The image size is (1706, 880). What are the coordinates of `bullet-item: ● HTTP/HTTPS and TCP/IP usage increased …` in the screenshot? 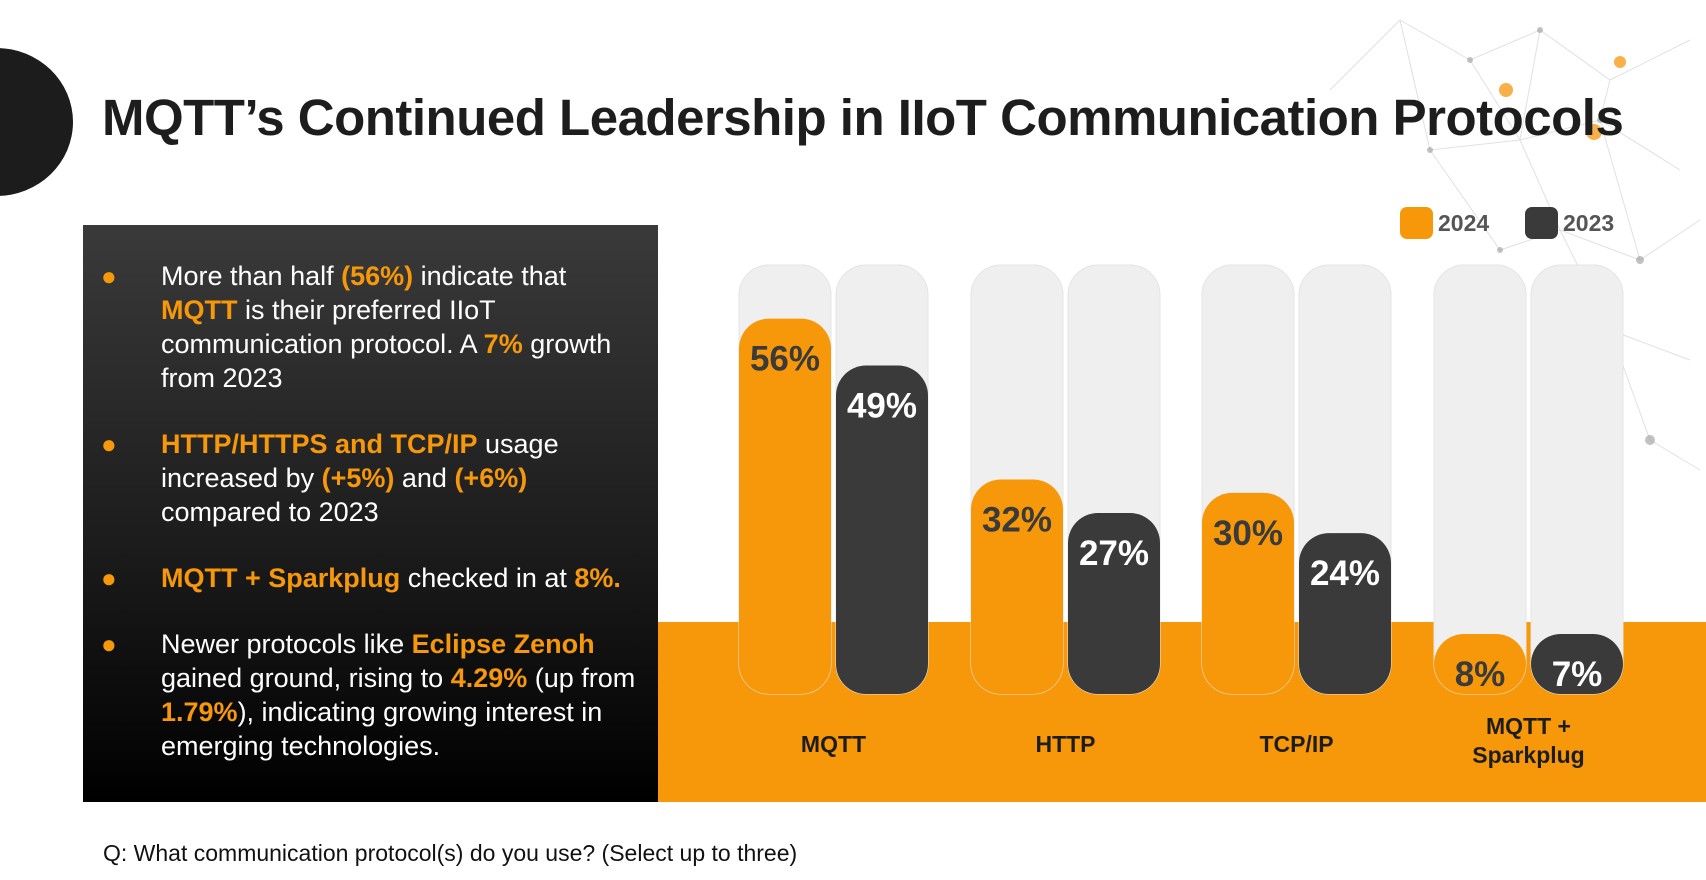 It's located at (365, 478).